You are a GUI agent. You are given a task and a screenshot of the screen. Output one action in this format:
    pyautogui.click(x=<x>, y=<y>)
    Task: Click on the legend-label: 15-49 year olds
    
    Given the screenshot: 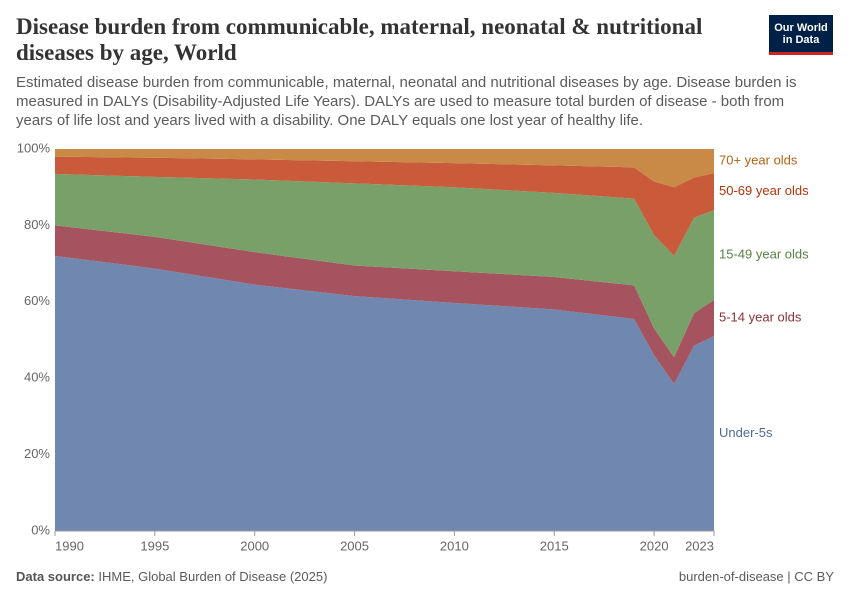 What is the action you would take?
    pyautogui.click(x=764, y=253)
    